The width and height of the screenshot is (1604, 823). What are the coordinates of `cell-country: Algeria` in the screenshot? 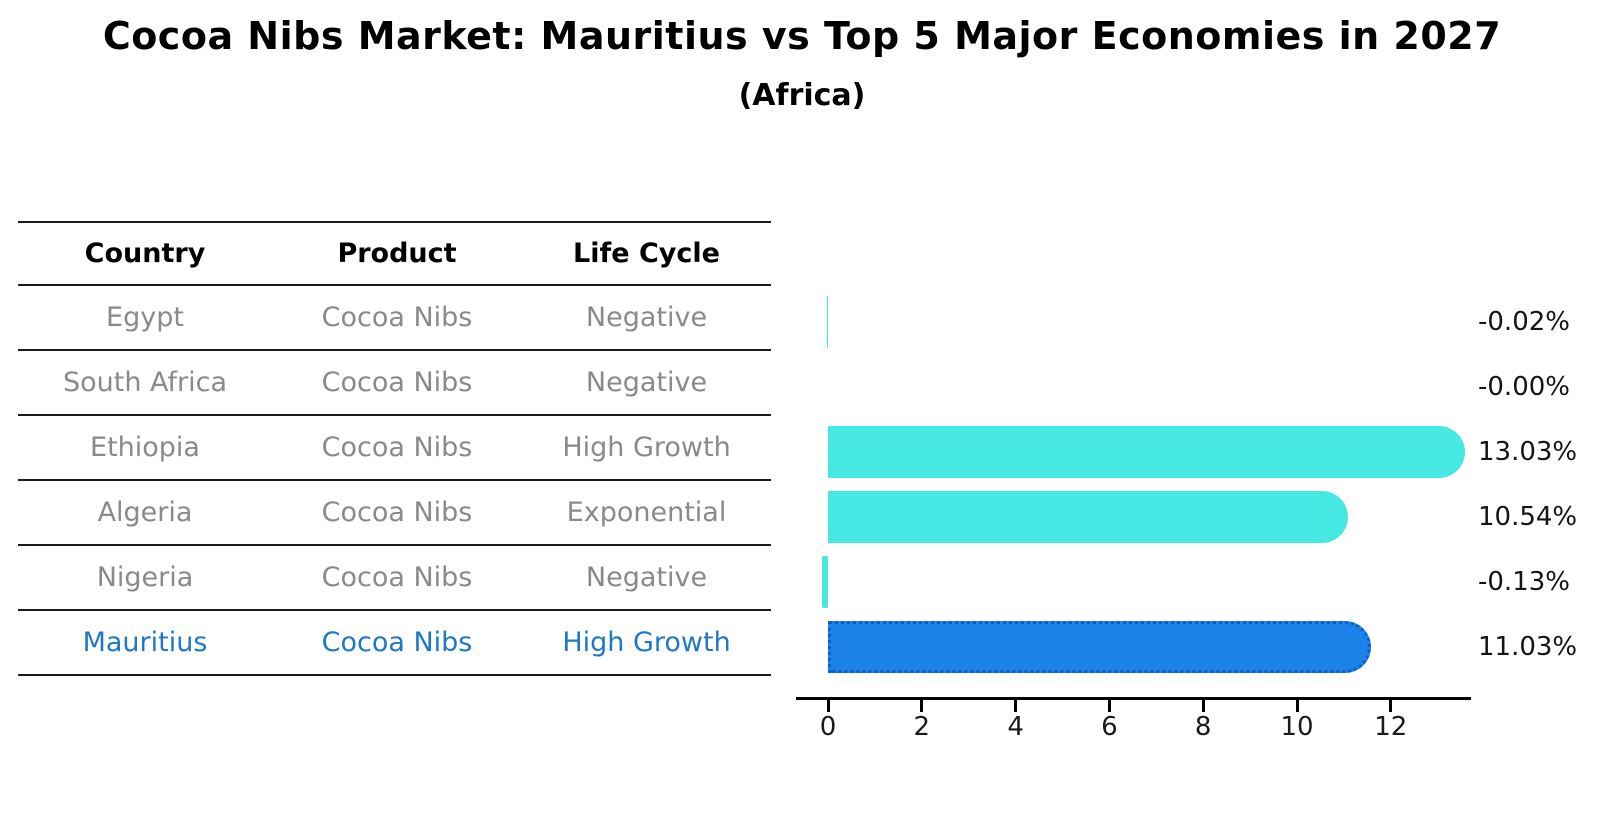 It's located at (145, 512).